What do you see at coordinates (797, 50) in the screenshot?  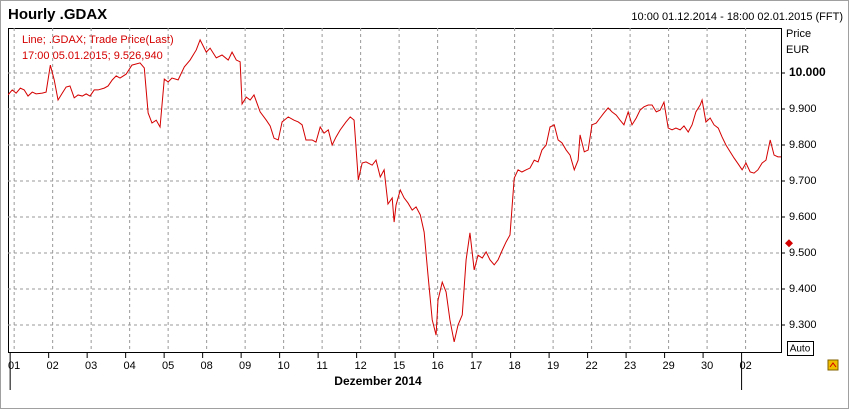 I see `y-unit: EUR` at bounding box center [797, 50].